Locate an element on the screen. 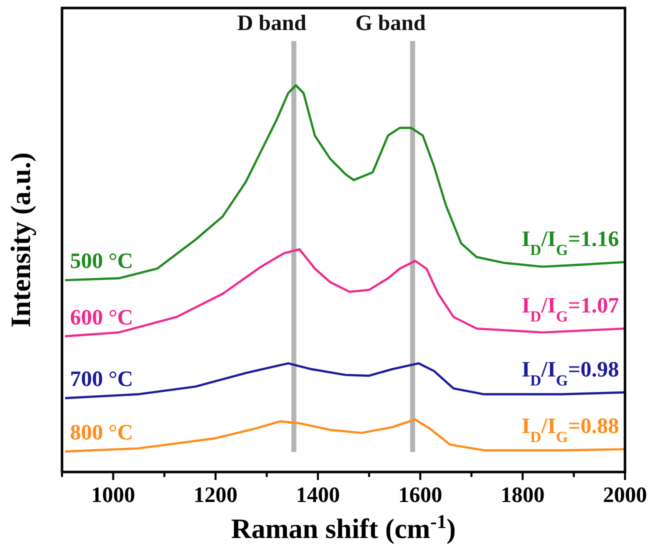 The width and height of the screenshot is (662, 558). x-tick-label: 1000 is located at coordinates (113, 494).